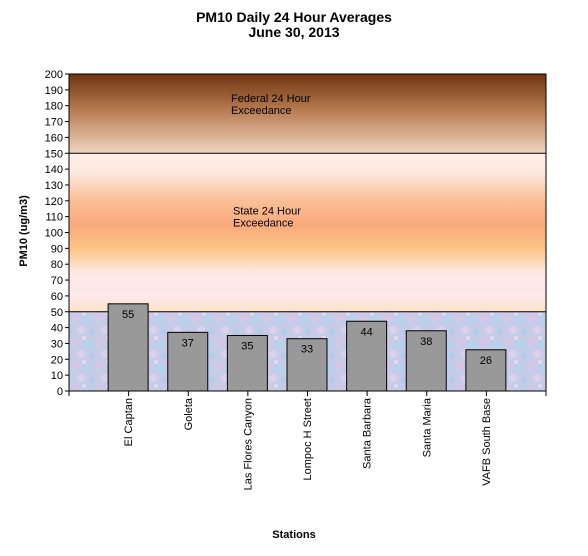 Image resolution: width=588 pixels, height=556 pixels. Describe the element at coordinates (368, 433) in the screenshot. I see `x-tick-label-4: Santa Barbara` at that location.